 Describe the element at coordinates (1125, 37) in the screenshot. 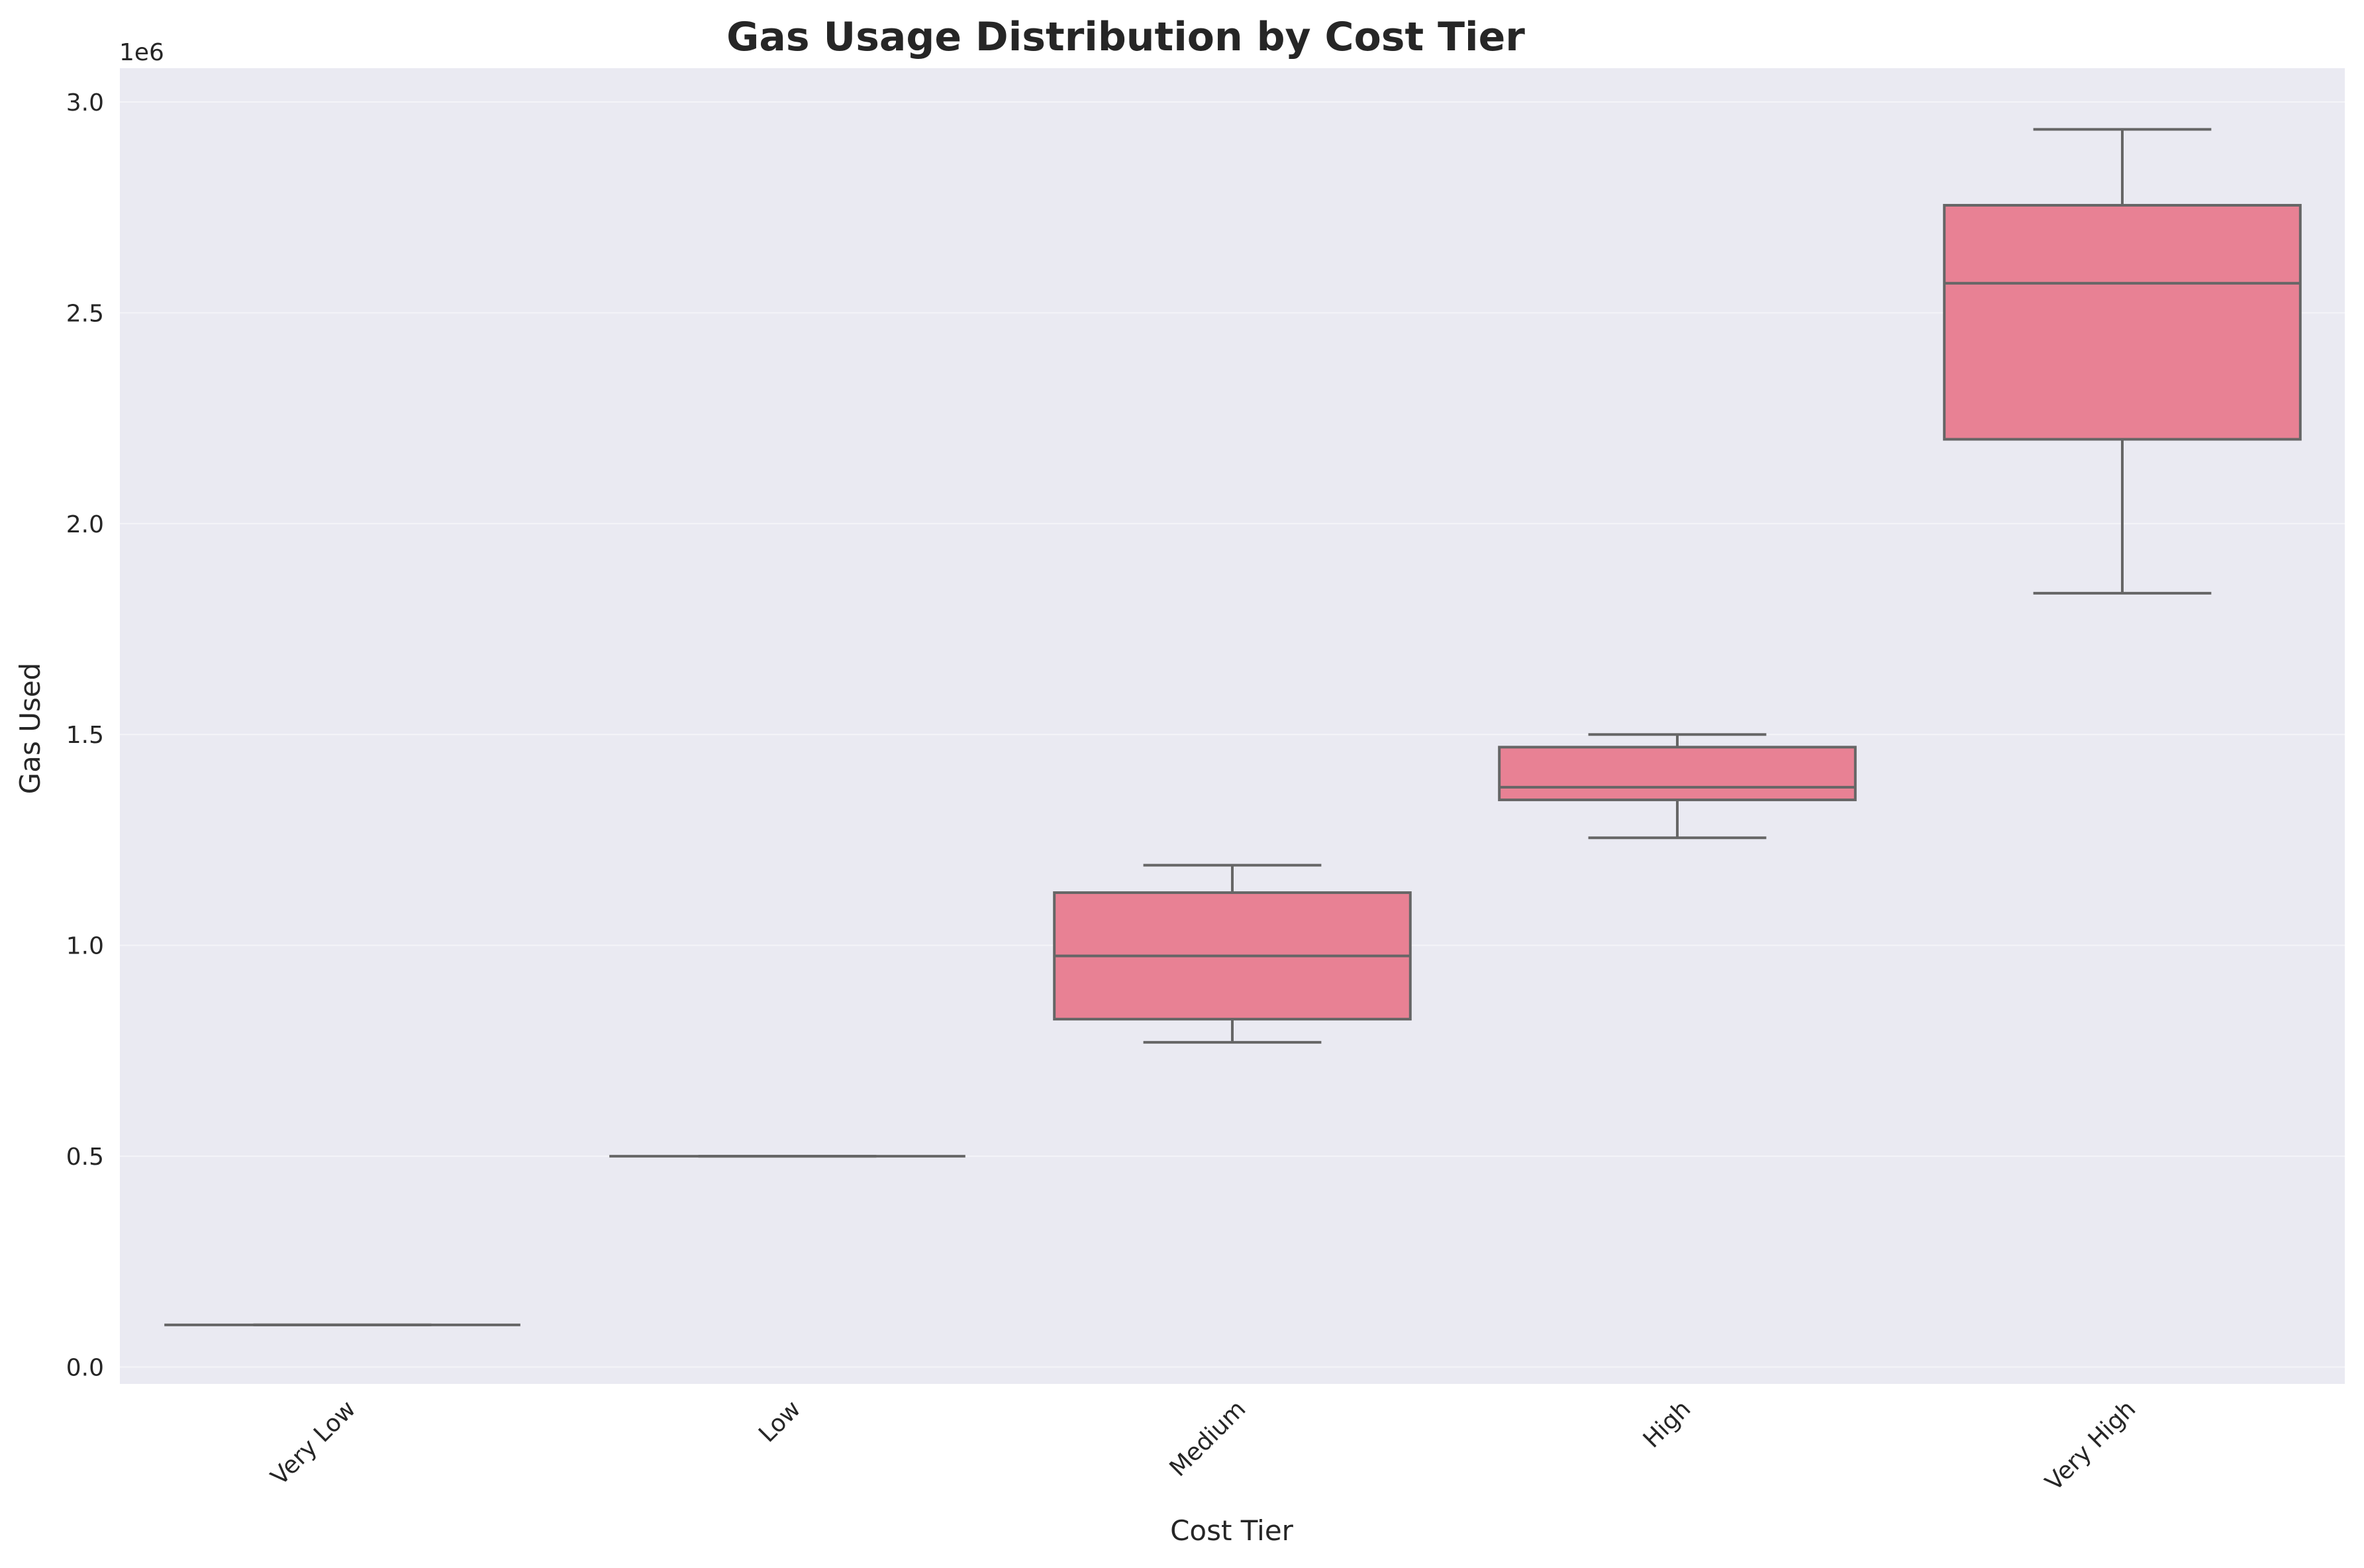

I see `chart-title: Gas Usage Distribution by Cost Tier` at that location.